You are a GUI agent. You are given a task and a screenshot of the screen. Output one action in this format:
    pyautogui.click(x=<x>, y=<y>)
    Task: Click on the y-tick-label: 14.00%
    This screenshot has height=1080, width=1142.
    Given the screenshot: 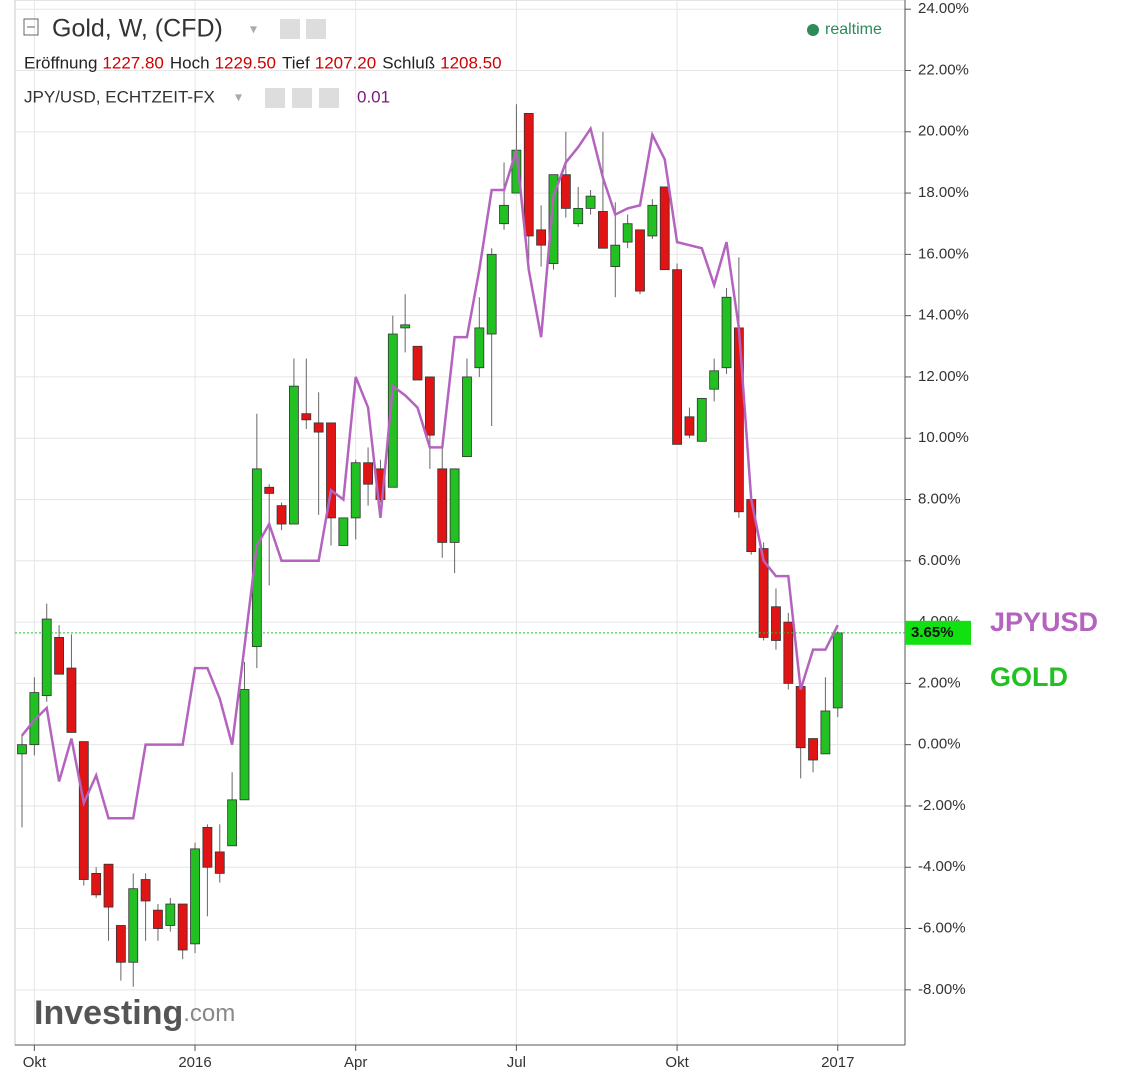 What is the action you would take?
    pyautogui.click(x=943, y=315)
    